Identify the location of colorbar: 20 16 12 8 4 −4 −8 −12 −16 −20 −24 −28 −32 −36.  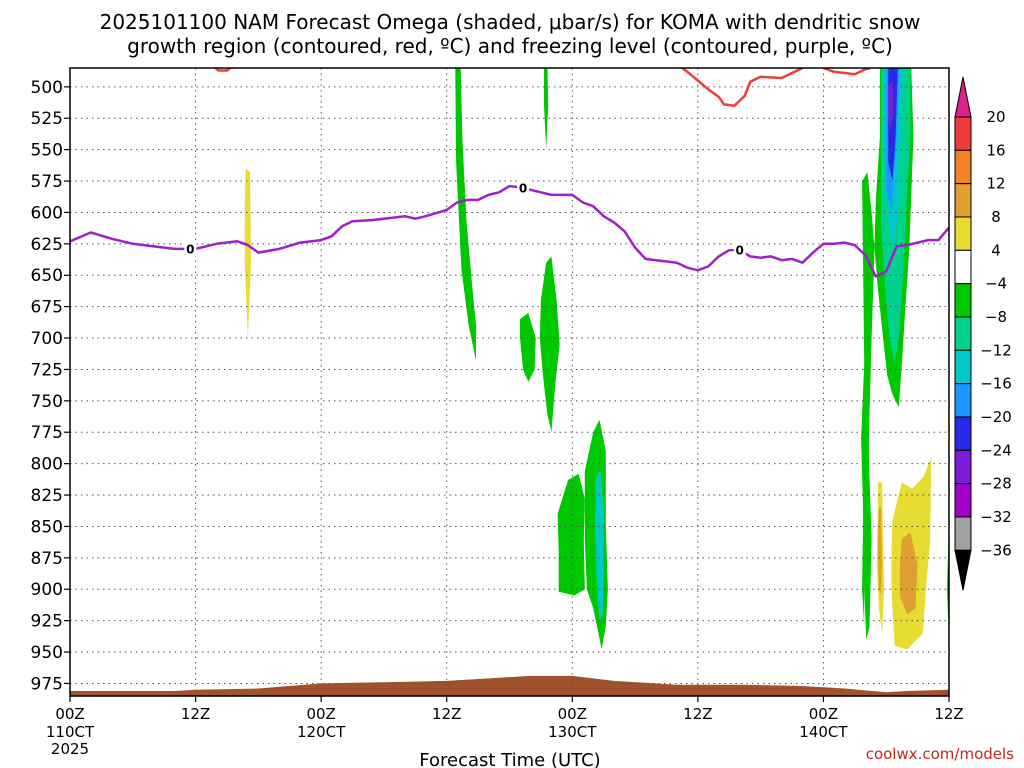
(983, 333).